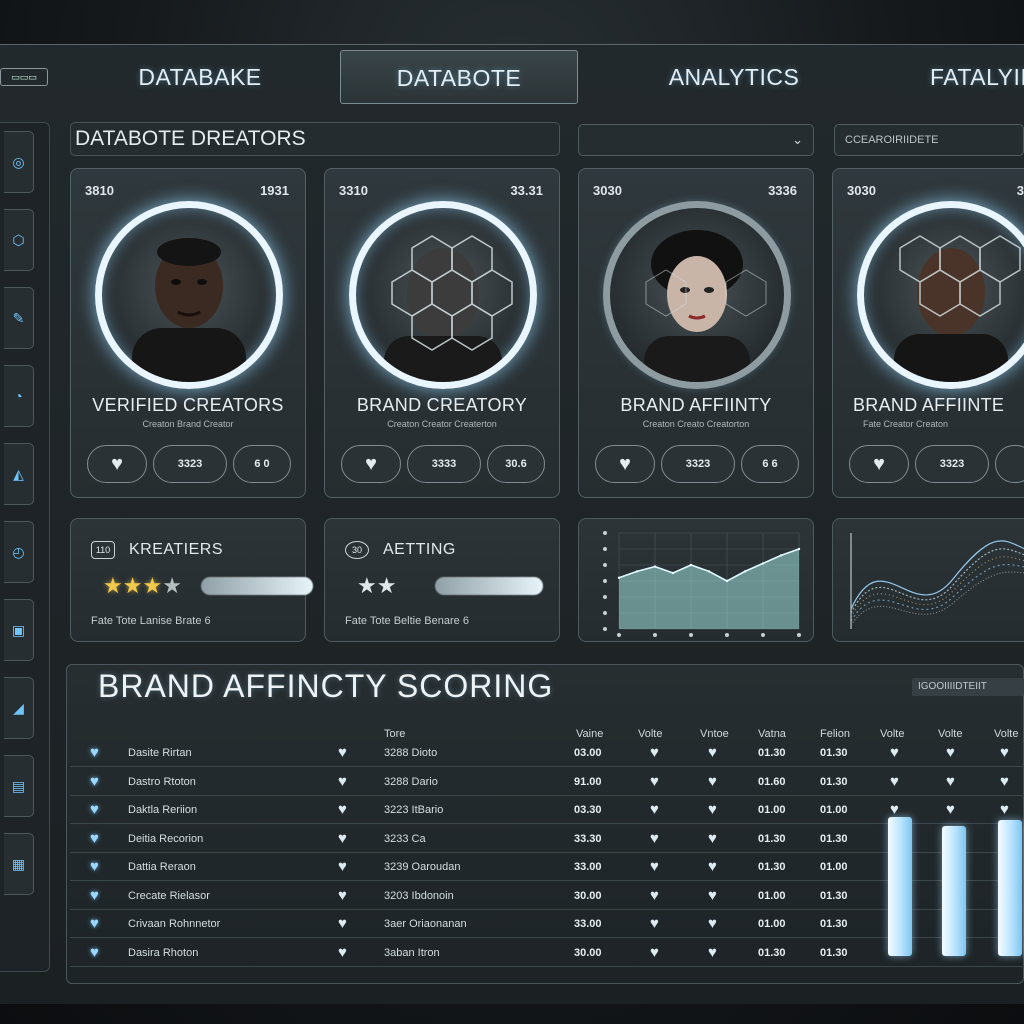 This screenshot has height=1024, width=1024. What do you see at coordinates (19, 162) in the screenshot?
I see `sidebar-settings-icon: ◎` at bounding box center [19, 162].